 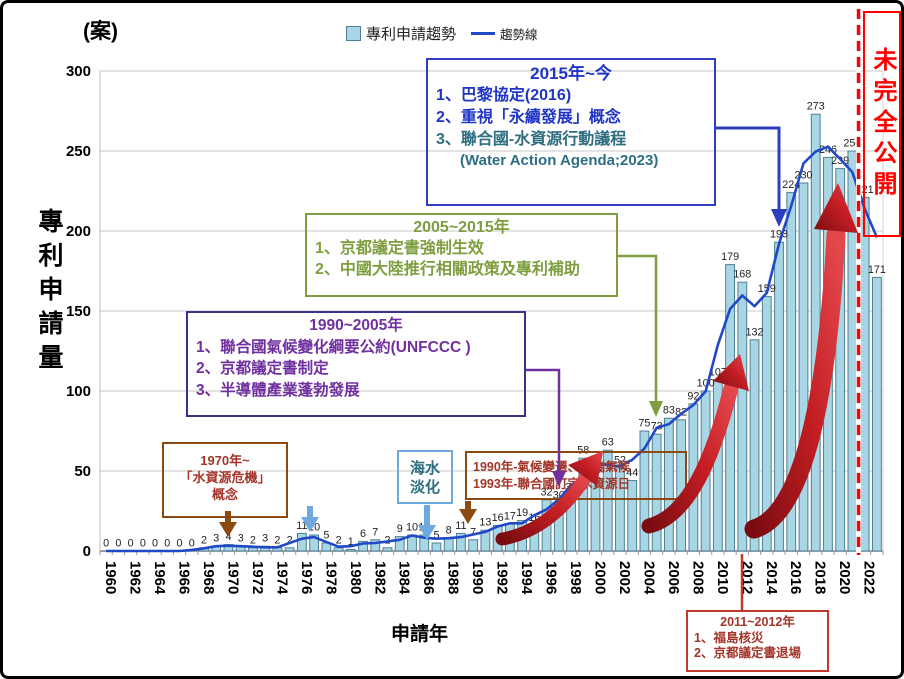 I want to click on value-label-2012: 168, so click(x=742, y=275).